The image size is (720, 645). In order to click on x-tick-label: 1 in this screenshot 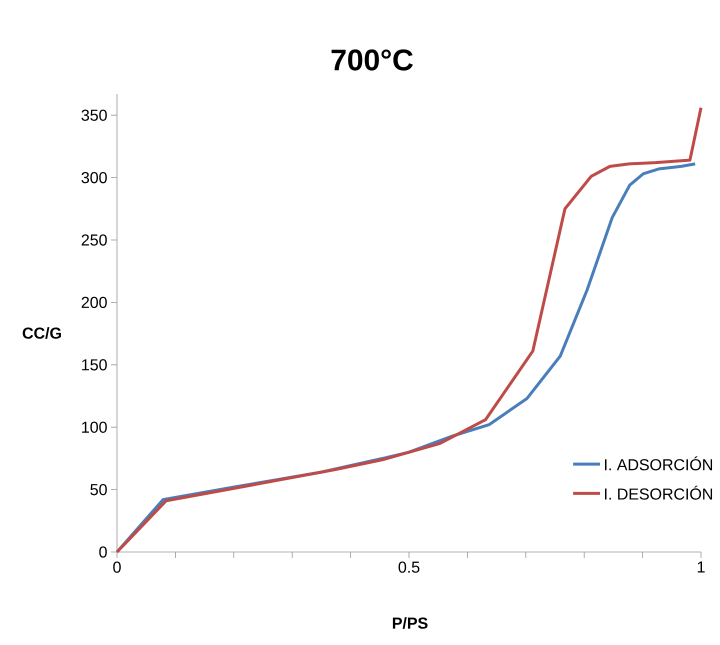, I will do `click(701, 567)`.